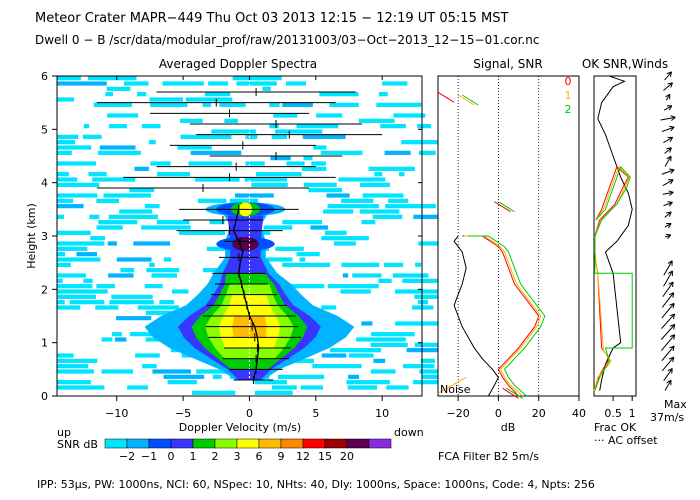  What do you see at coordinates (303, 456) in the screenshot?
I see `colorbar-tick-label: 12` at bounding box center [303, 456].